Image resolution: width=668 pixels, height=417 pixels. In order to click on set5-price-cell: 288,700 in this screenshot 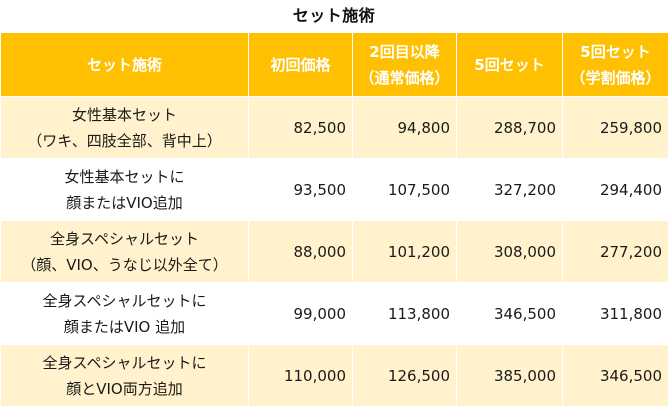, I will do `click(509, 127)`.